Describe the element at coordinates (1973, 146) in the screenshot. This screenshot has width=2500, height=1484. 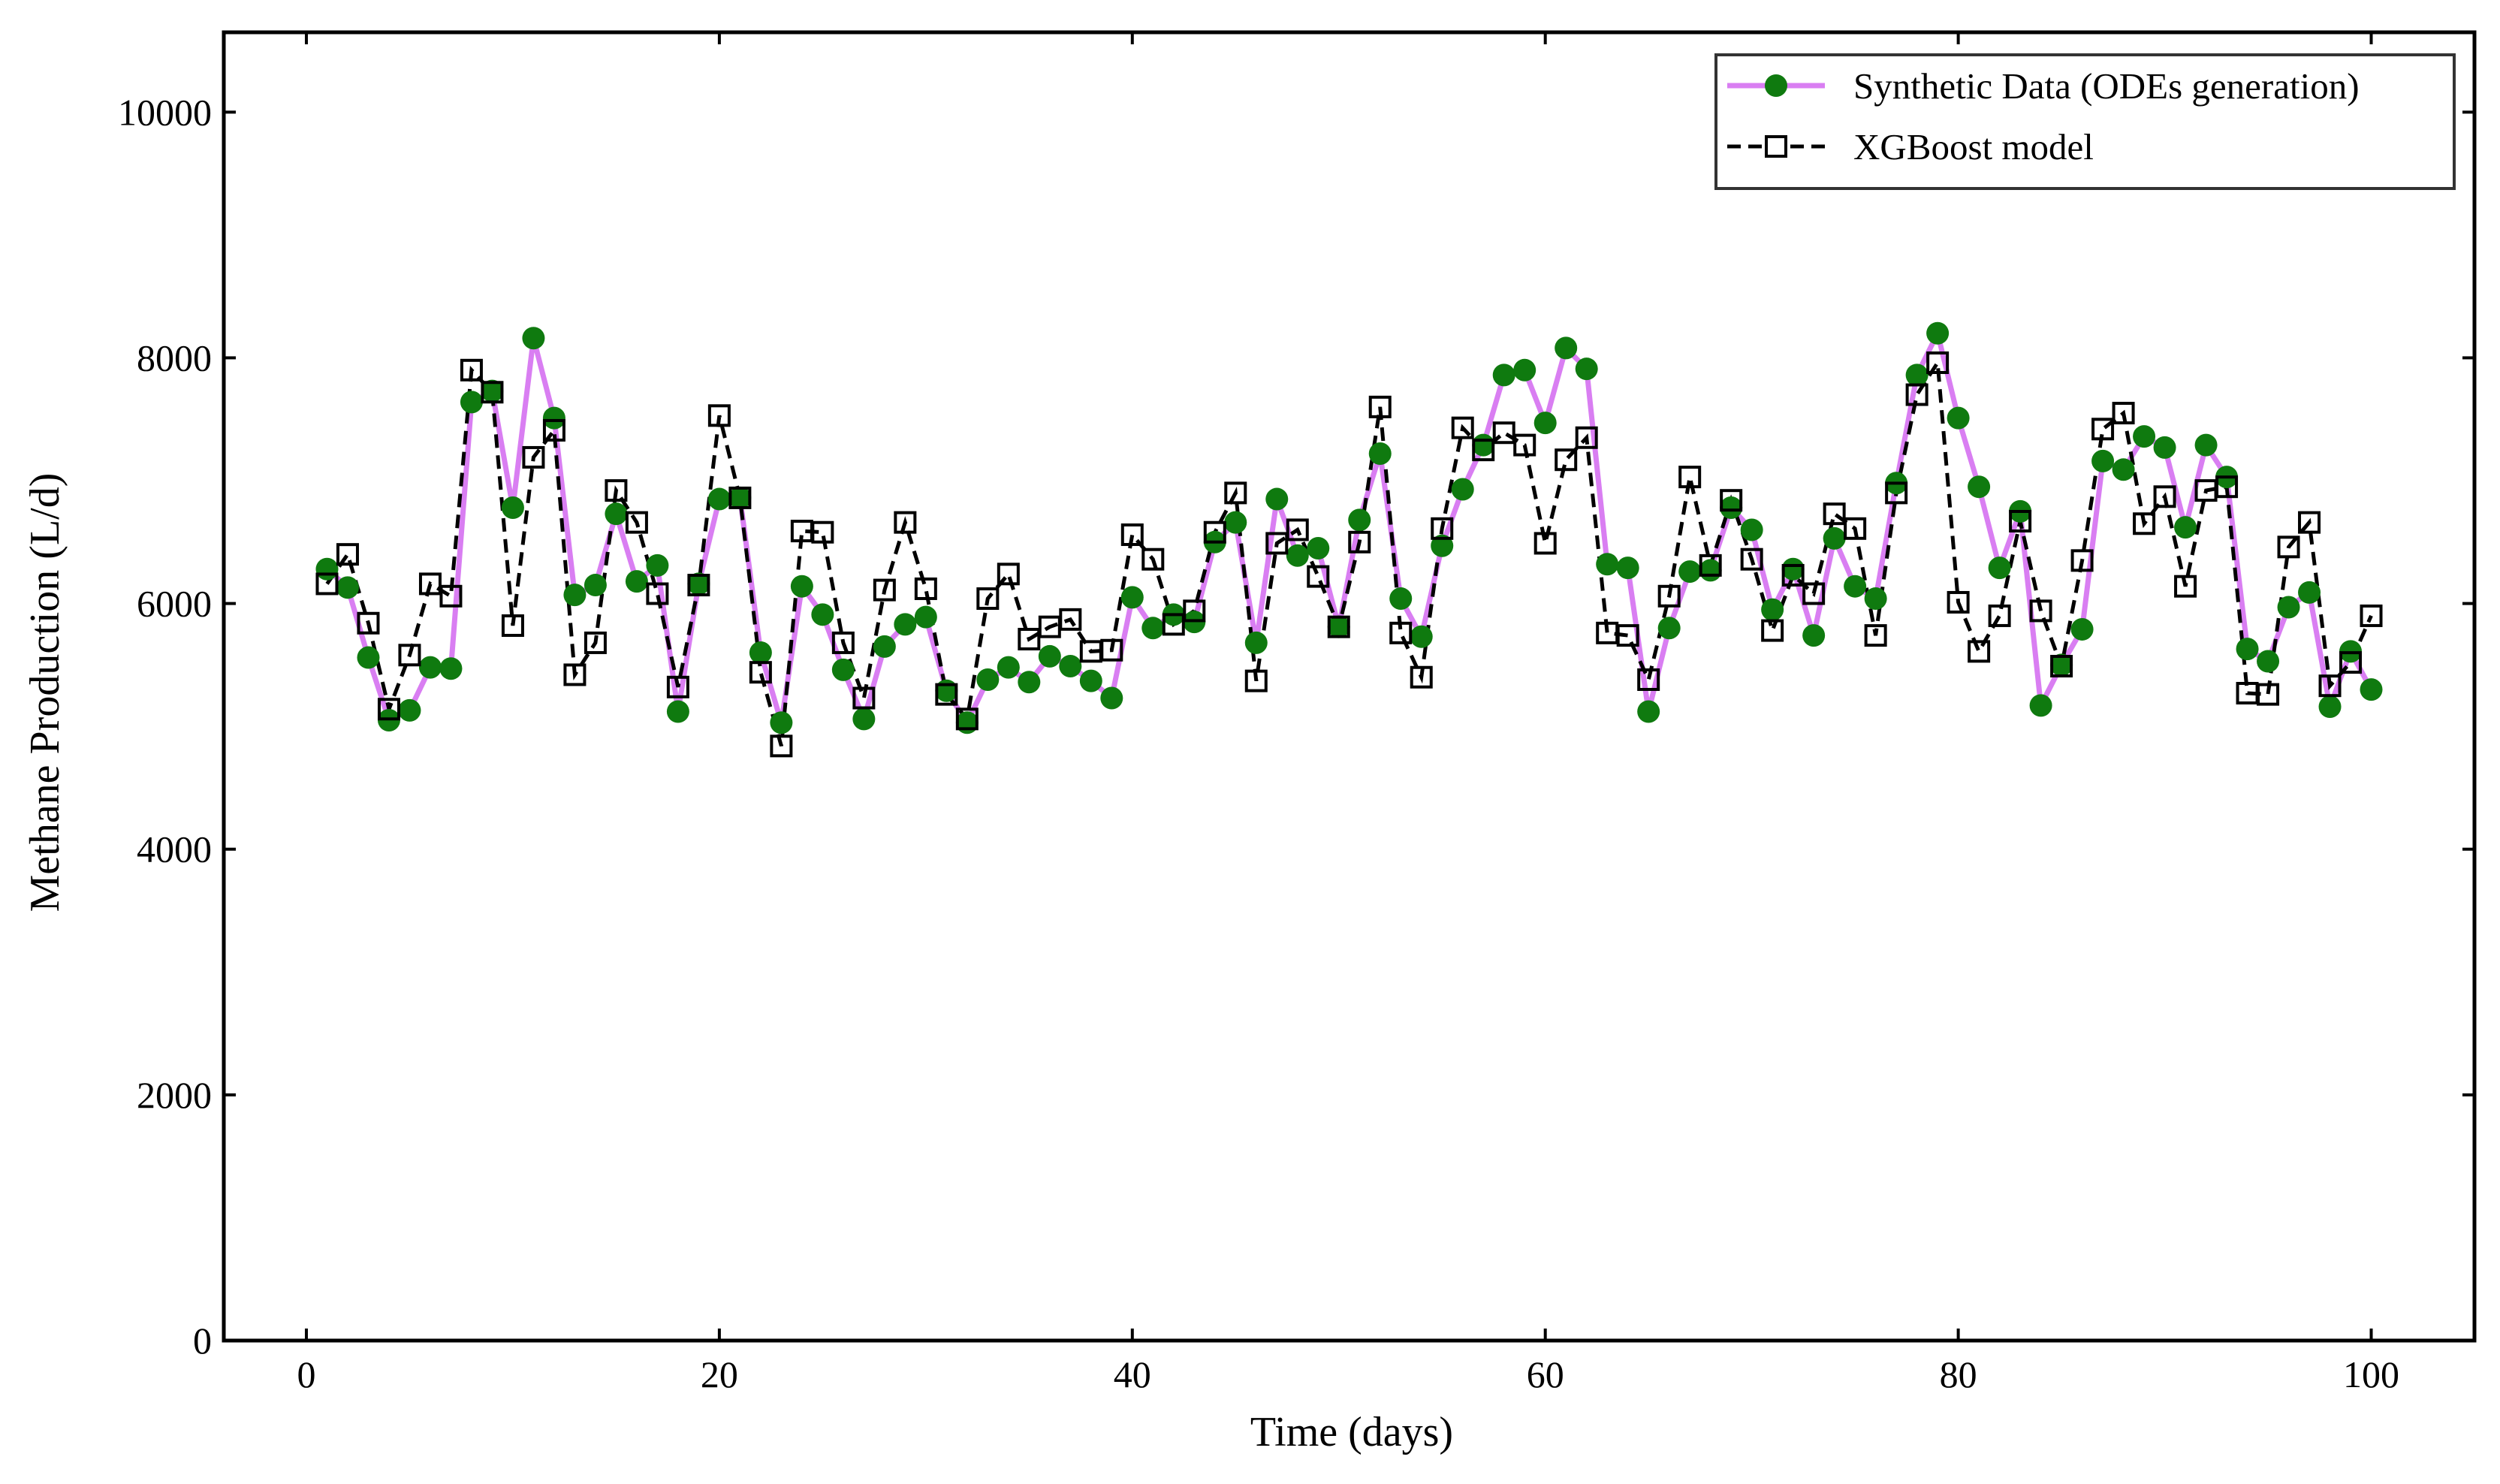
I see `legend-xgboost-label: XGBoost model` at that location.